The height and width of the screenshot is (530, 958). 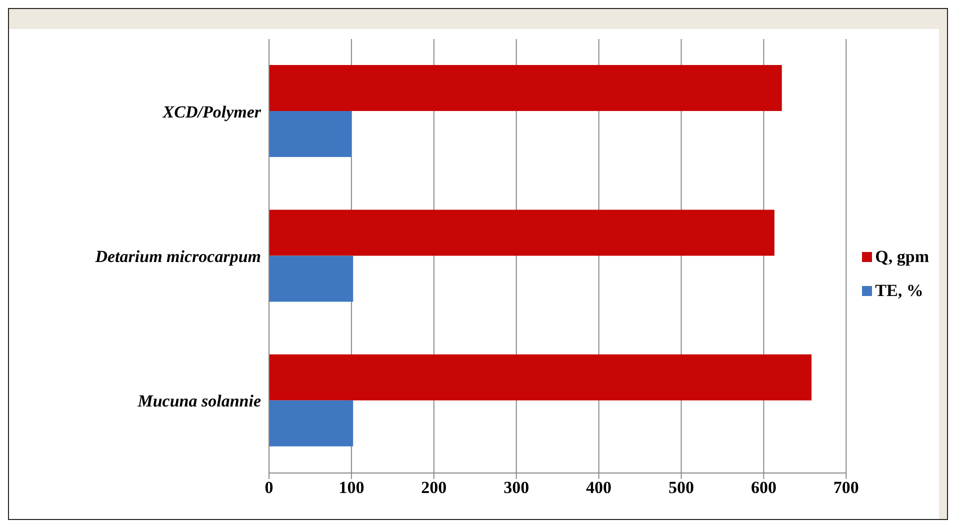 I want to click on x-tick-label: 500, so click(x=681, y=488).